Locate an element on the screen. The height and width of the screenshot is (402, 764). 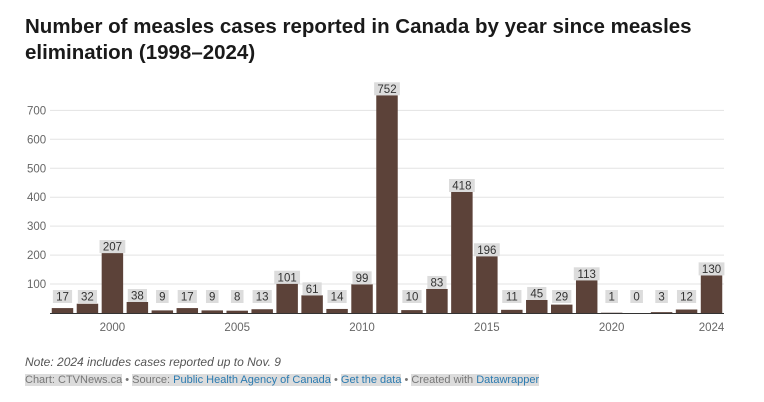
data-label: 8 is located at coordinates (237, 298).